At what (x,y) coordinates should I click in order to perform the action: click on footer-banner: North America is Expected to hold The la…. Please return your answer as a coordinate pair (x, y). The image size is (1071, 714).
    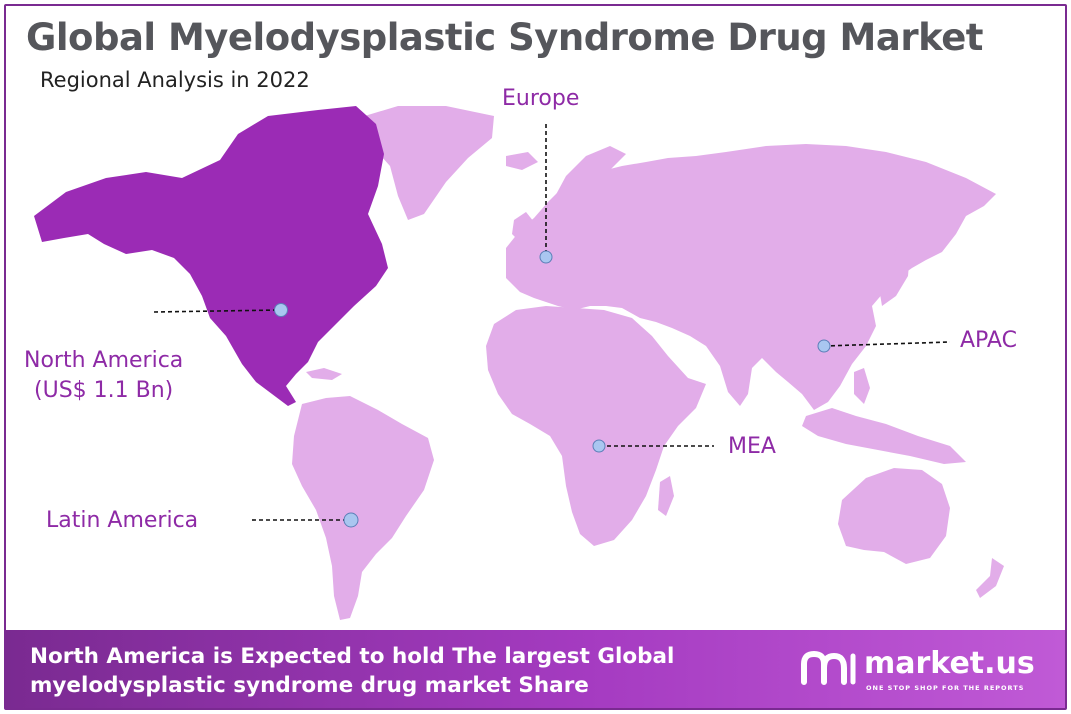
    Looking at the image, I should click on (535, 669).